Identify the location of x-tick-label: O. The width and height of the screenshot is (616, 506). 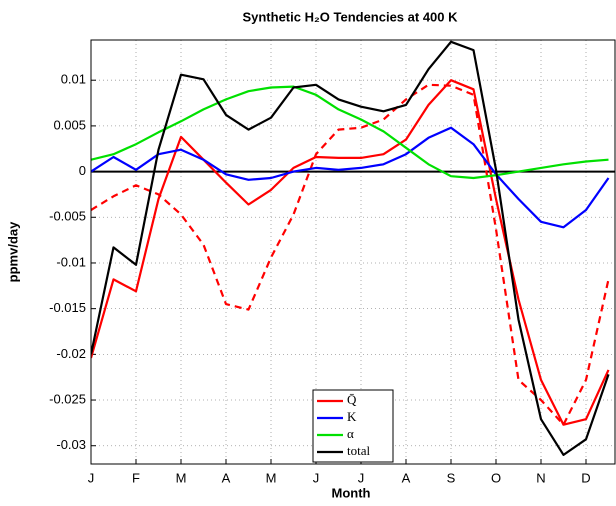
(496, 477).